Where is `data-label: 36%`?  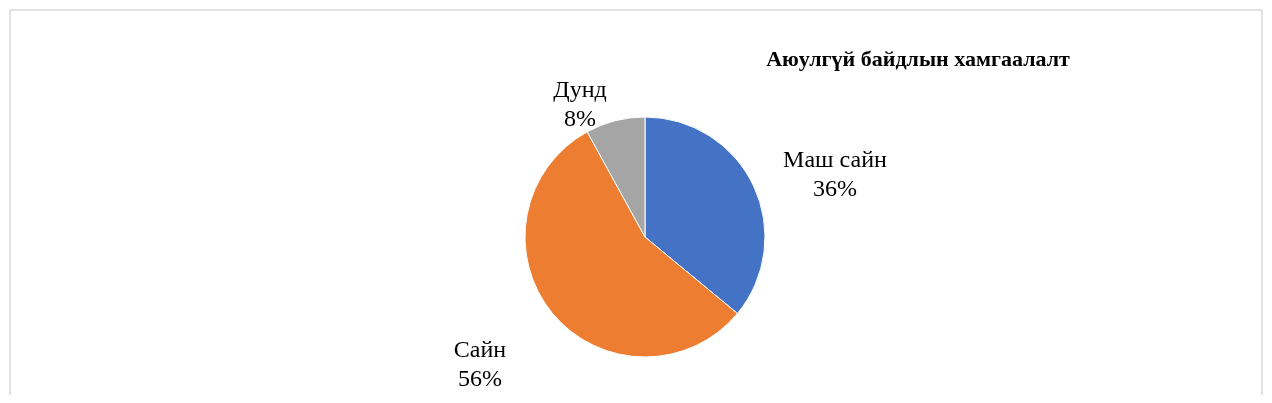 data-label: 36% is located at coordinates (835, 188).